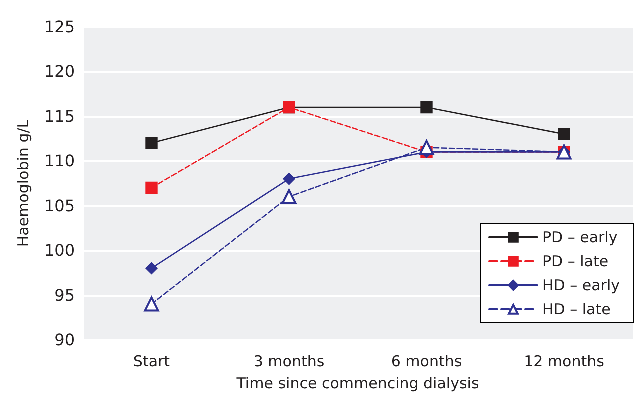 The image size is (642, 408). What do you see at coordinates (59, 27) in the screenshot?
I see `y-tick-label: 125` at bounding box center [59, 27].